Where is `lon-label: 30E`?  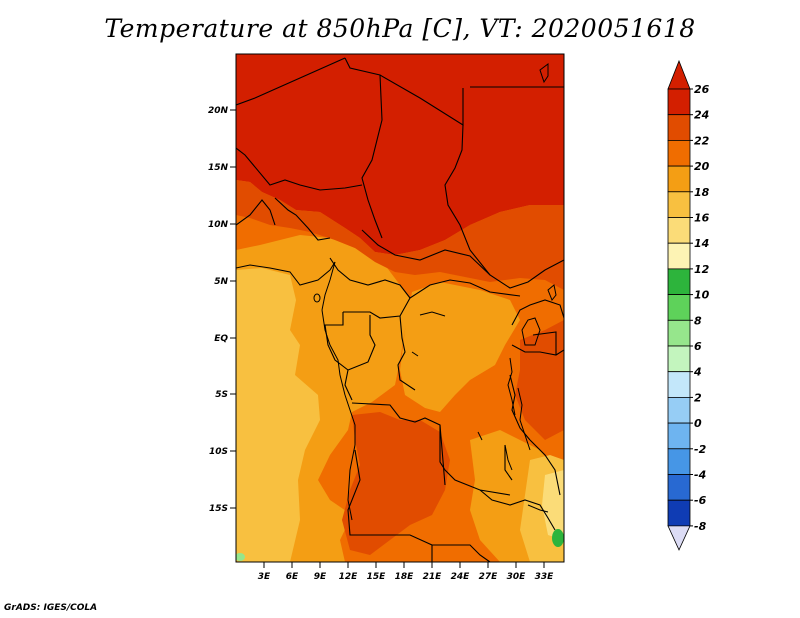 lon-label: 30E is located at coordinates (517, 577).